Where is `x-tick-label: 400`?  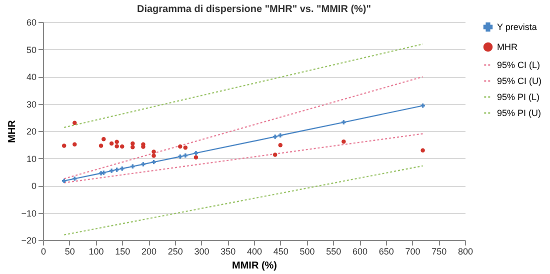 x-tick-label: 400 is located at coordinates (254, 251).